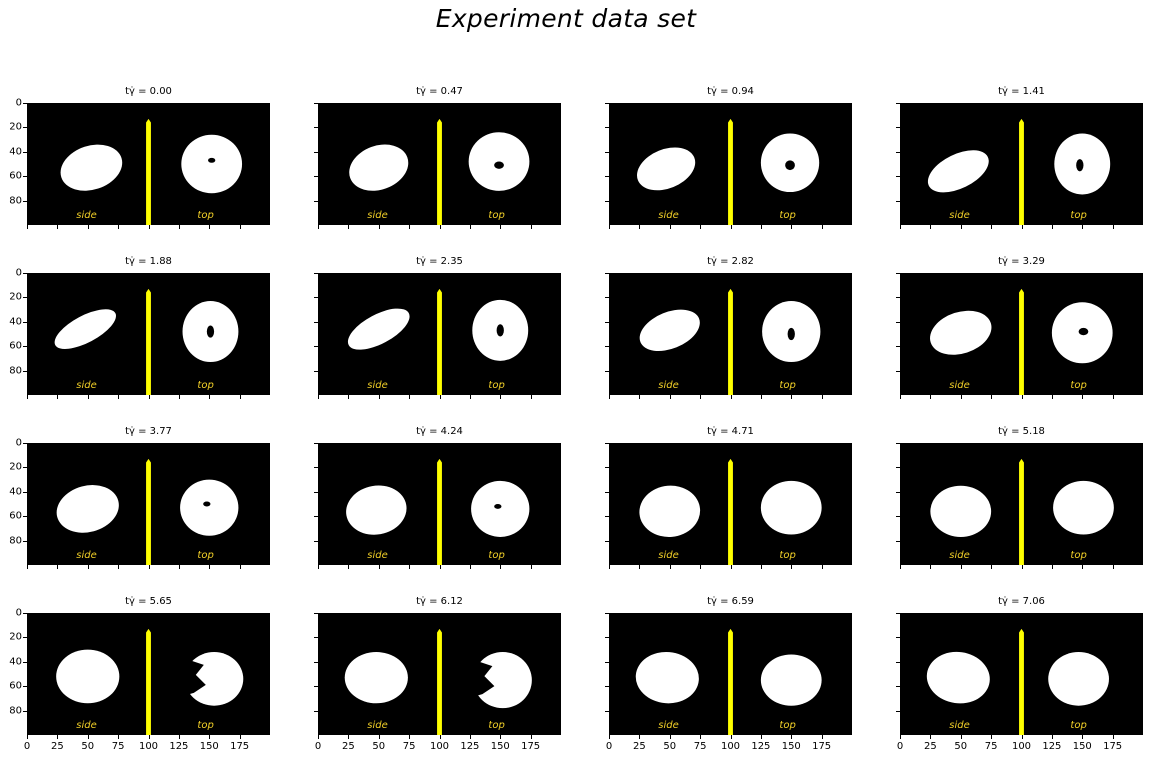 Image resolution: width=1150 pixels, height=759 pixels. Describe the element at coordinates (439, 261) in the screenshot. I see `panel-title: tγ̇ = 2.35` at that location.